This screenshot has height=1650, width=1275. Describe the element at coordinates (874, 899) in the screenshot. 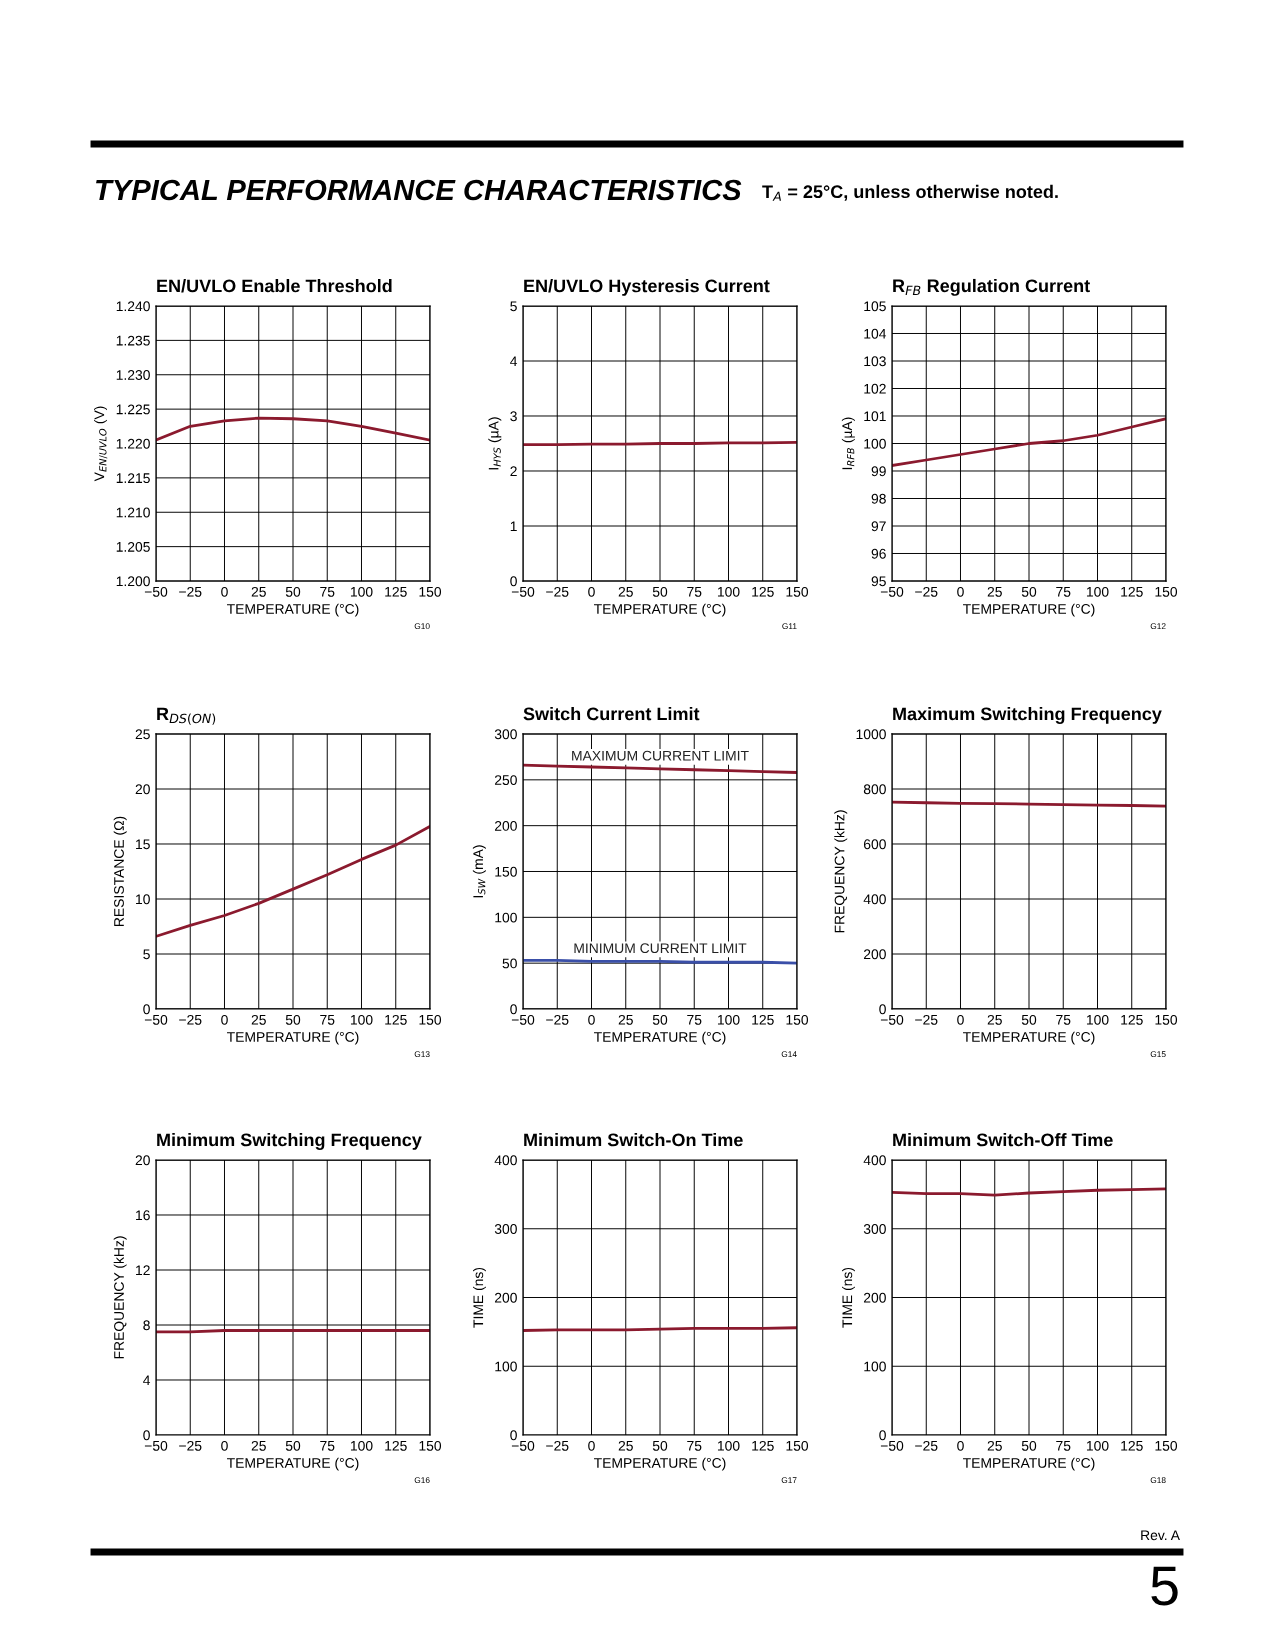

I see `y-tick-label: 400` at that location.